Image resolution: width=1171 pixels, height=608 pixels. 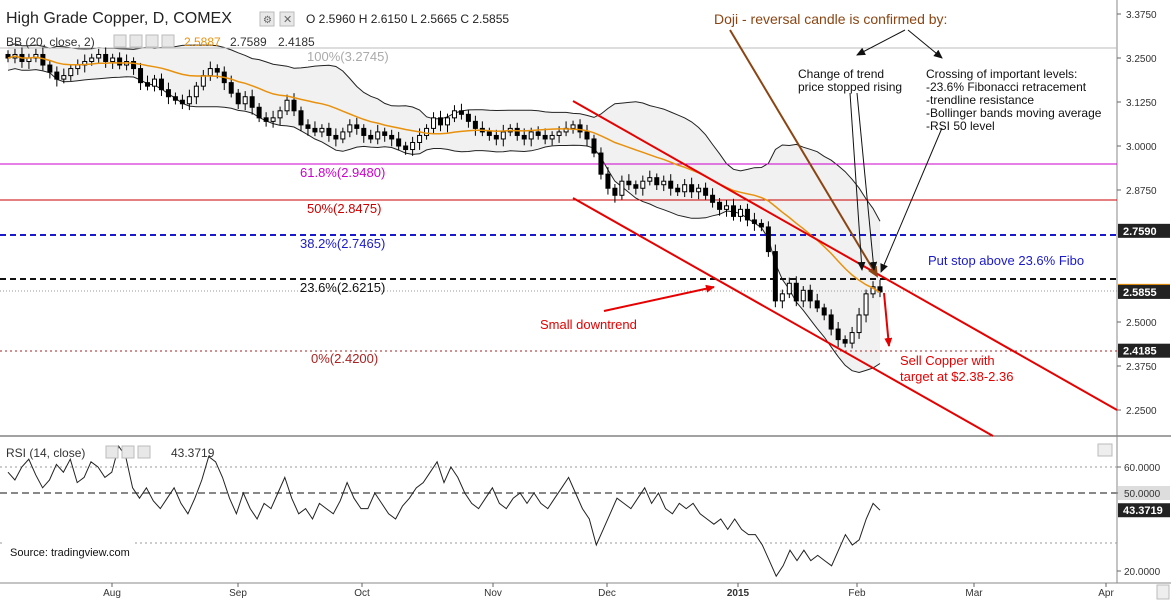 What do you see at coordinates (1141, 103) in the screenshot?
I see `price-tick-label: 3.1250` at bounding box center [1141, 103].